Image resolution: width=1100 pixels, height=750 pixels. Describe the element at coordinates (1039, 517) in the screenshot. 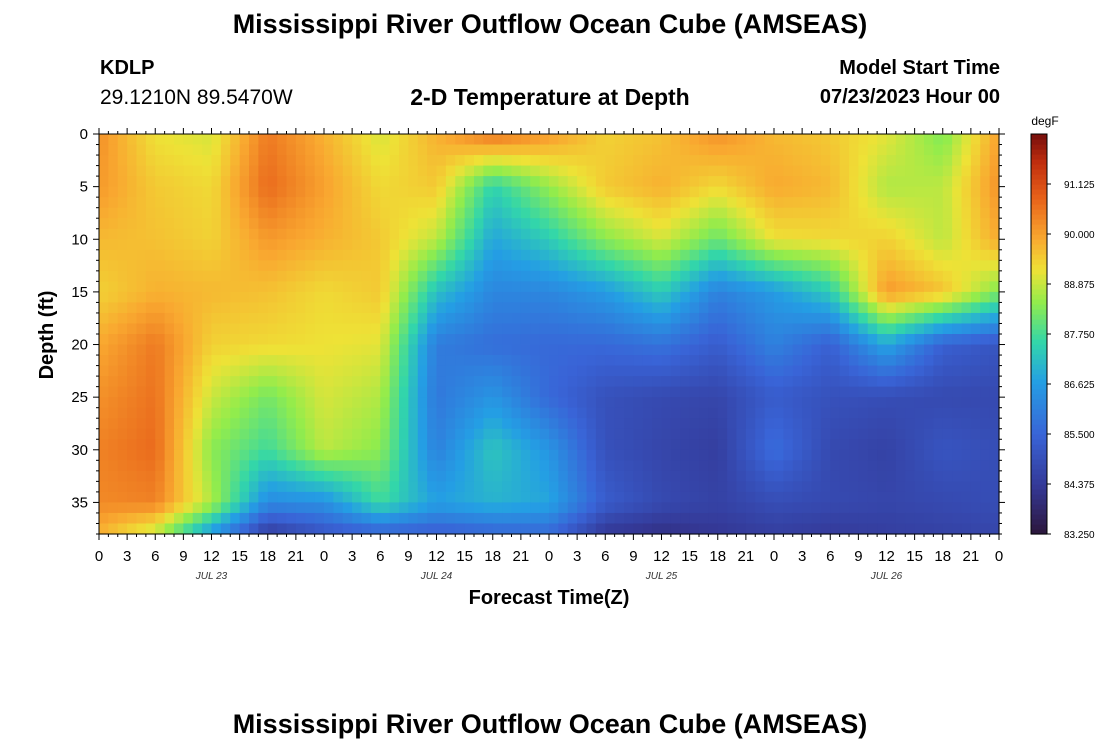

I see `colorbar-segment` at that location.